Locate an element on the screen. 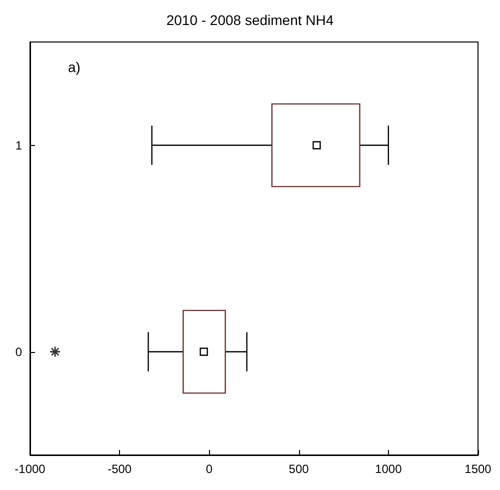 This screenshot has height=490, width=500. x-tick-label: 1000 is located at coordinates (388, 469).